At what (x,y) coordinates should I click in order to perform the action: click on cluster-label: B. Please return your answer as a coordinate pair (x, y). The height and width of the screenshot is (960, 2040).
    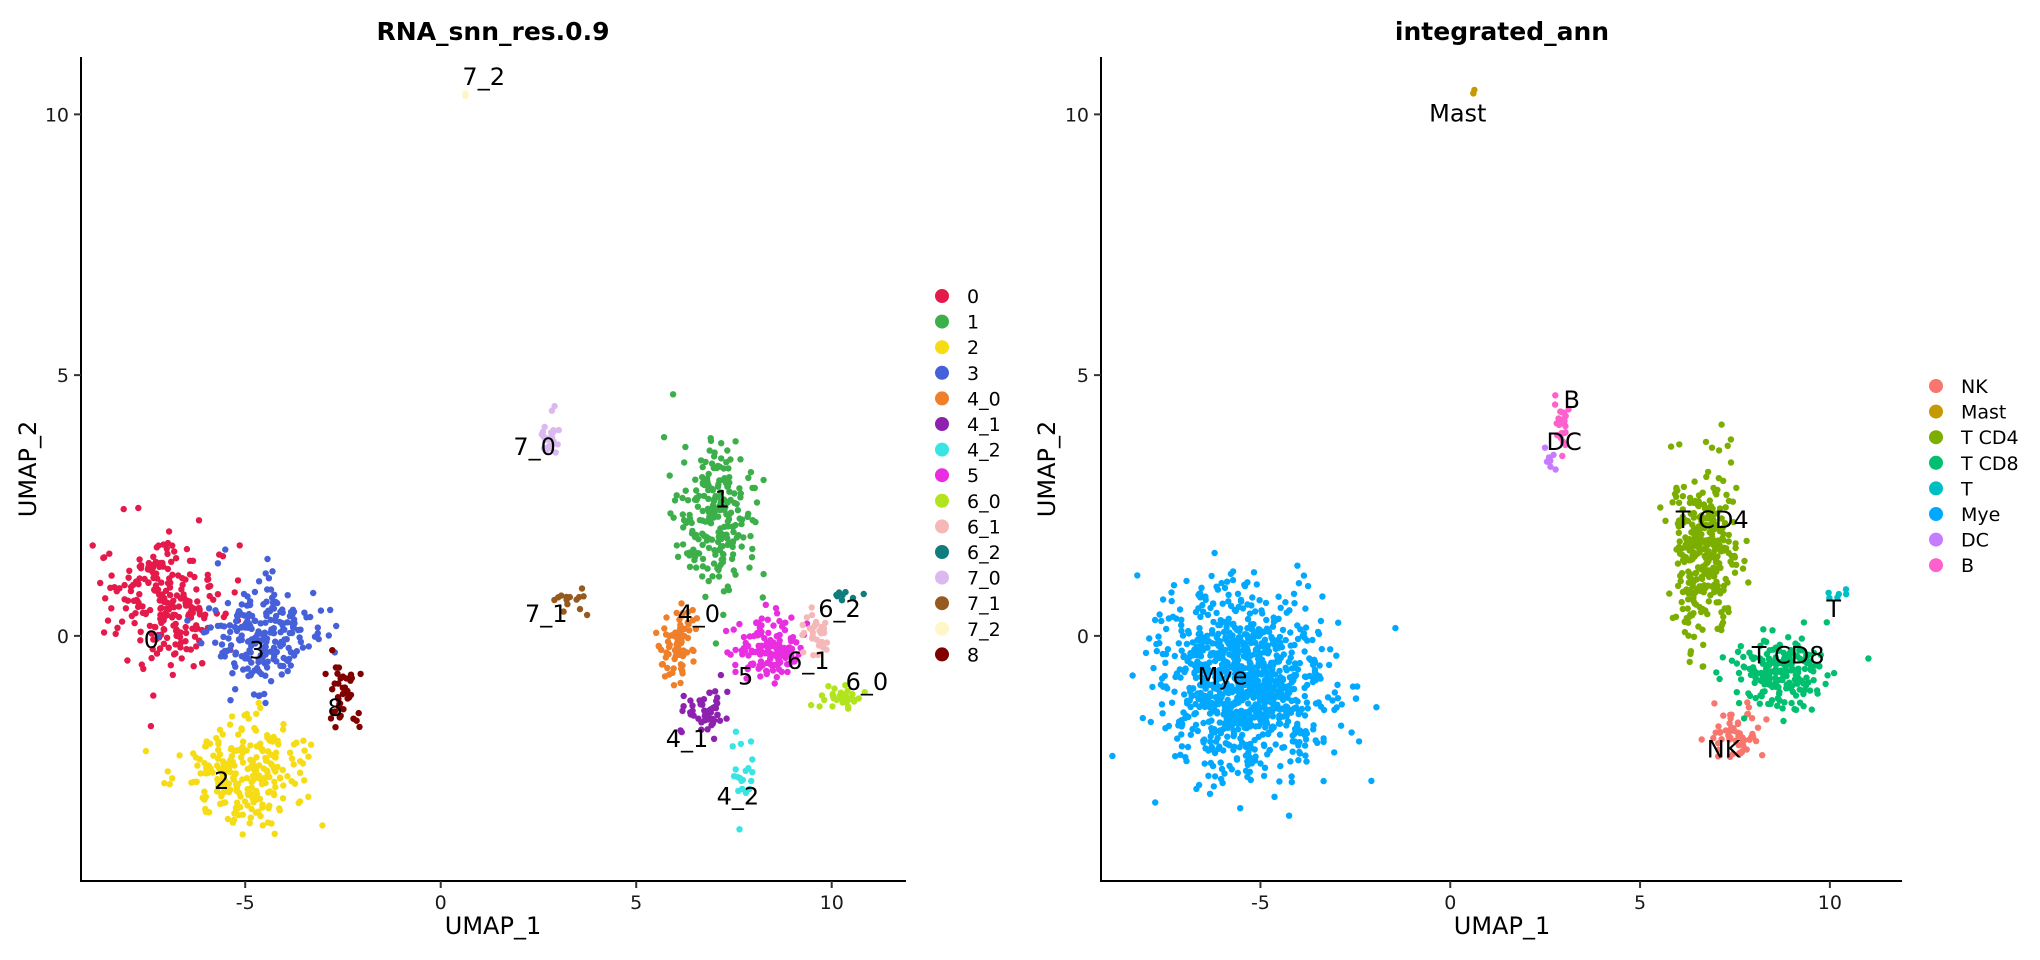
    Looking at the image, I should click on (1571, 400).